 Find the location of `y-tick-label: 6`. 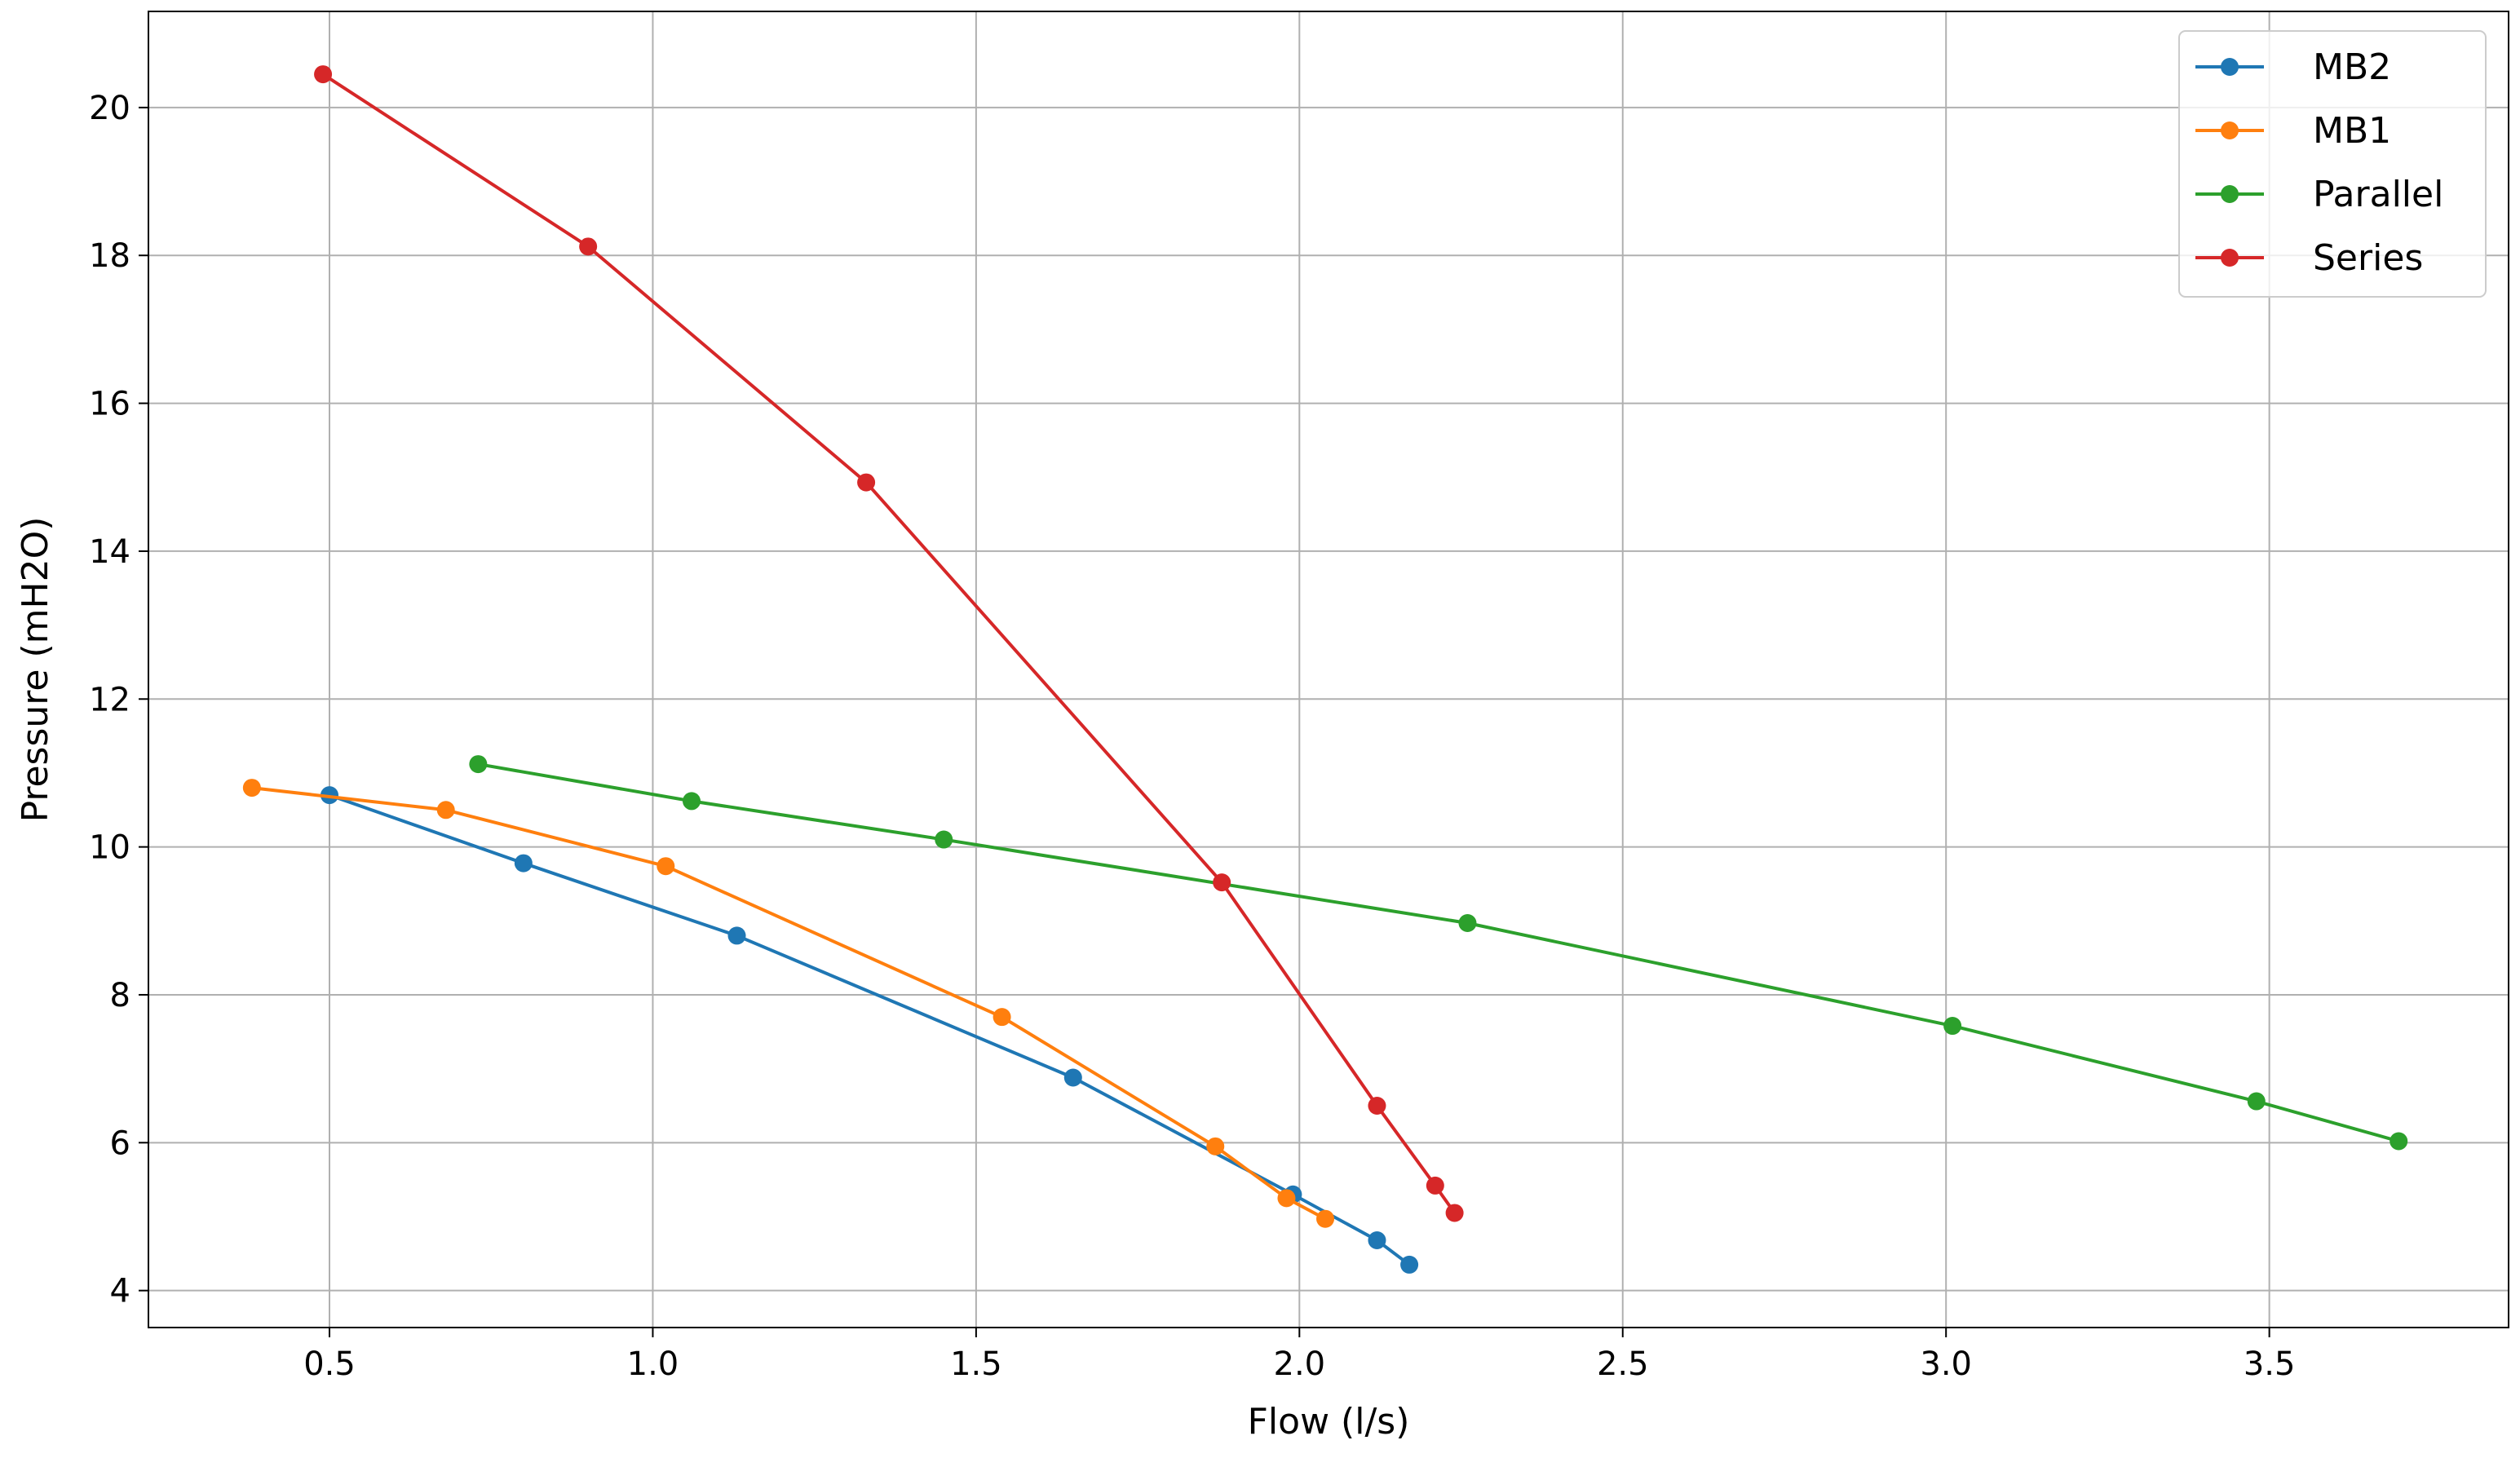

y-tick-label: 6 is located at coordinates (120, 1143).